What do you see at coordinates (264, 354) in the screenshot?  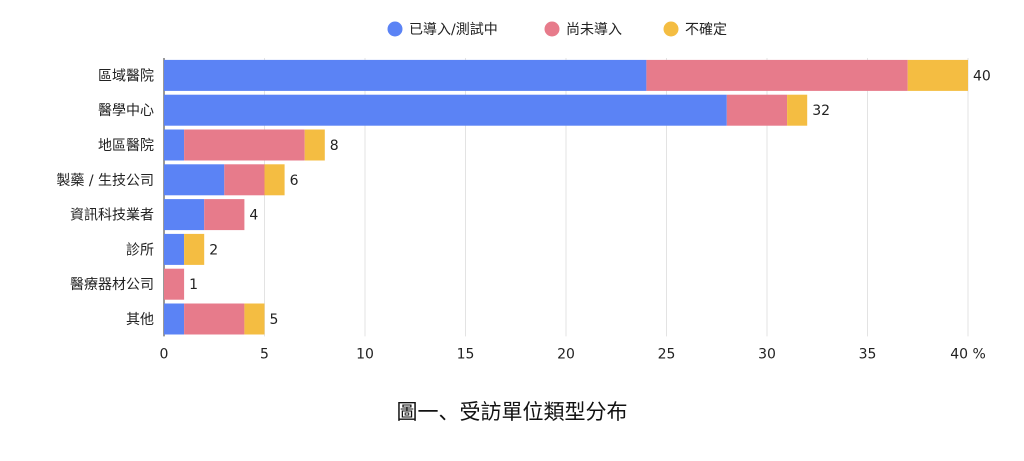 I see `x-tick-label: 5` at bounding box center [264, 354].